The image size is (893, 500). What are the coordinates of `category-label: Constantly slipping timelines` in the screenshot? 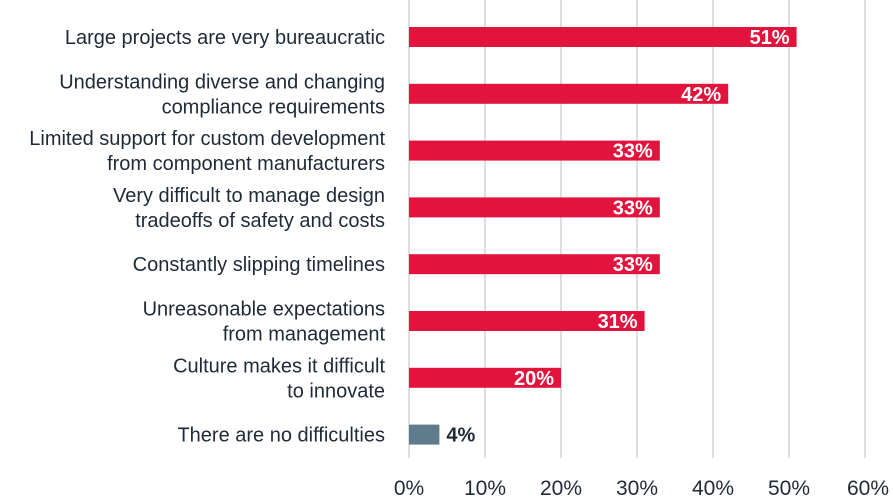 It's located at (259, 265).